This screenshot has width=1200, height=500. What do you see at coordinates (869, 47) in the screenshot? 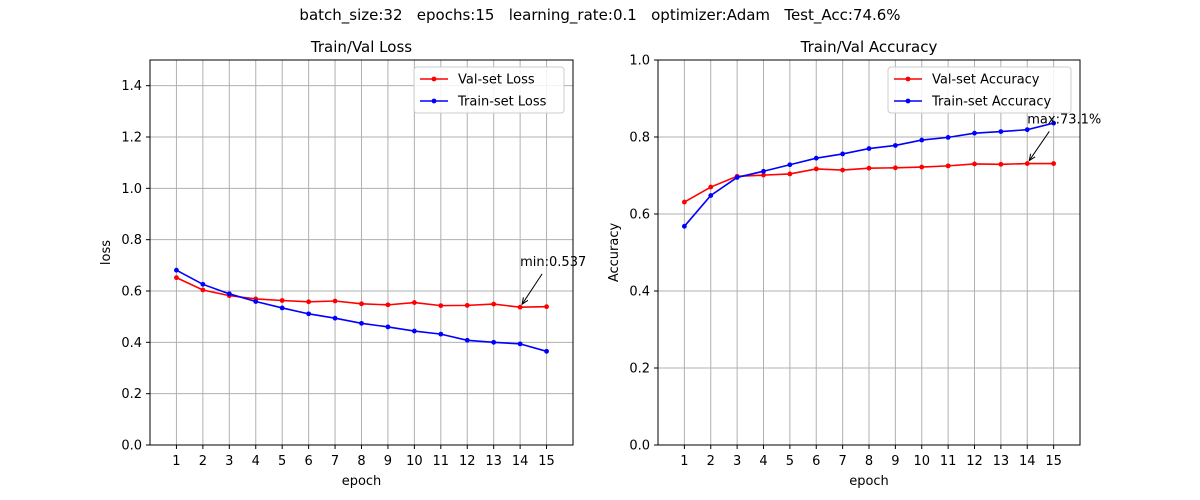
I see `chart-title: Train/Val Accuracy` at bounding box center [869, 47].